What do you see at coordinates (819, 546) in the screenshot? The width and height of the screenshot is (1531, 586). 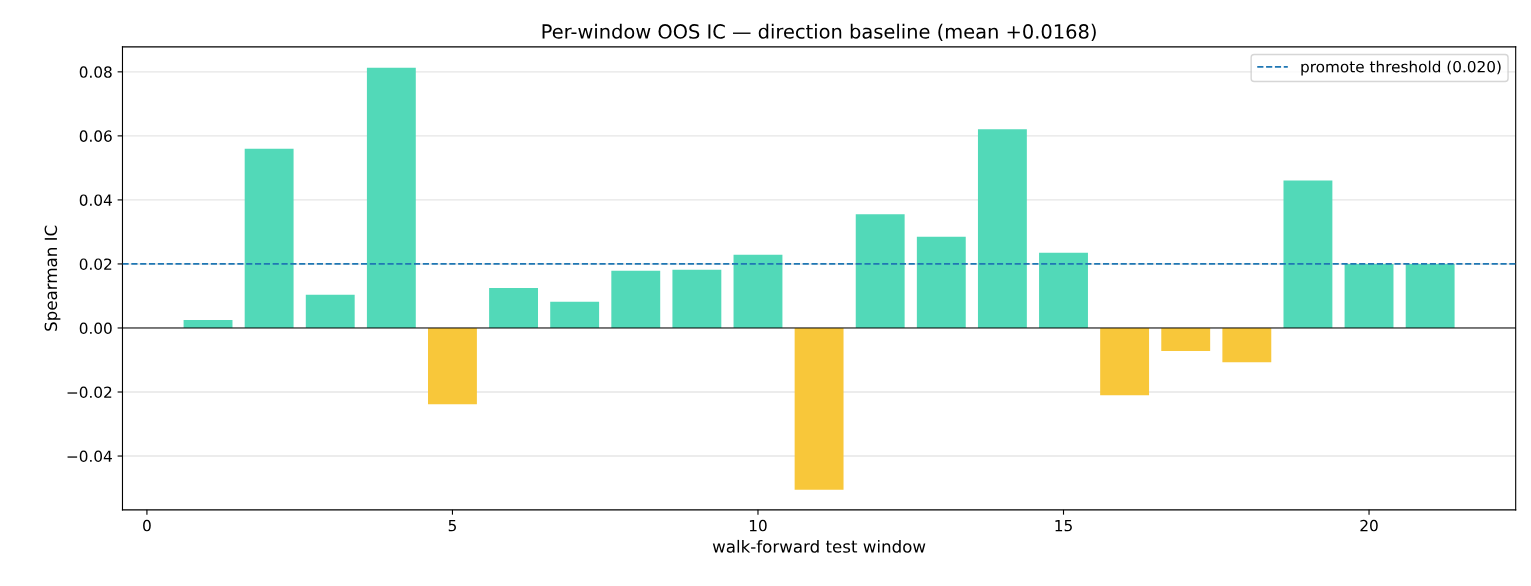 I see `x-axis-title: walk-forward test window` at bounding box center [819, 546].